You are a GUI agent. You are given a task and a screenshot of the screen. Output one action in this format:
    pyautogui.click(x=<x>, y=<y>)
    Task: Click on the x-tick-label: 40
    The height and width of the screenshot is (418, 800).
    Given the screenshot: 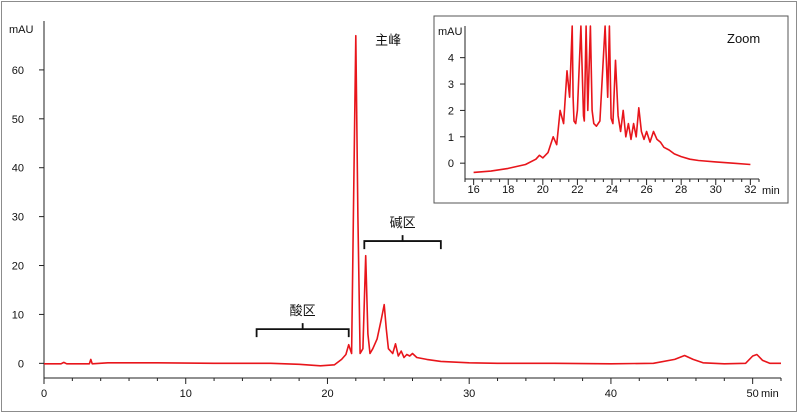 What is the action you would take?
    pyautogui.click(x=611, y=394)
    